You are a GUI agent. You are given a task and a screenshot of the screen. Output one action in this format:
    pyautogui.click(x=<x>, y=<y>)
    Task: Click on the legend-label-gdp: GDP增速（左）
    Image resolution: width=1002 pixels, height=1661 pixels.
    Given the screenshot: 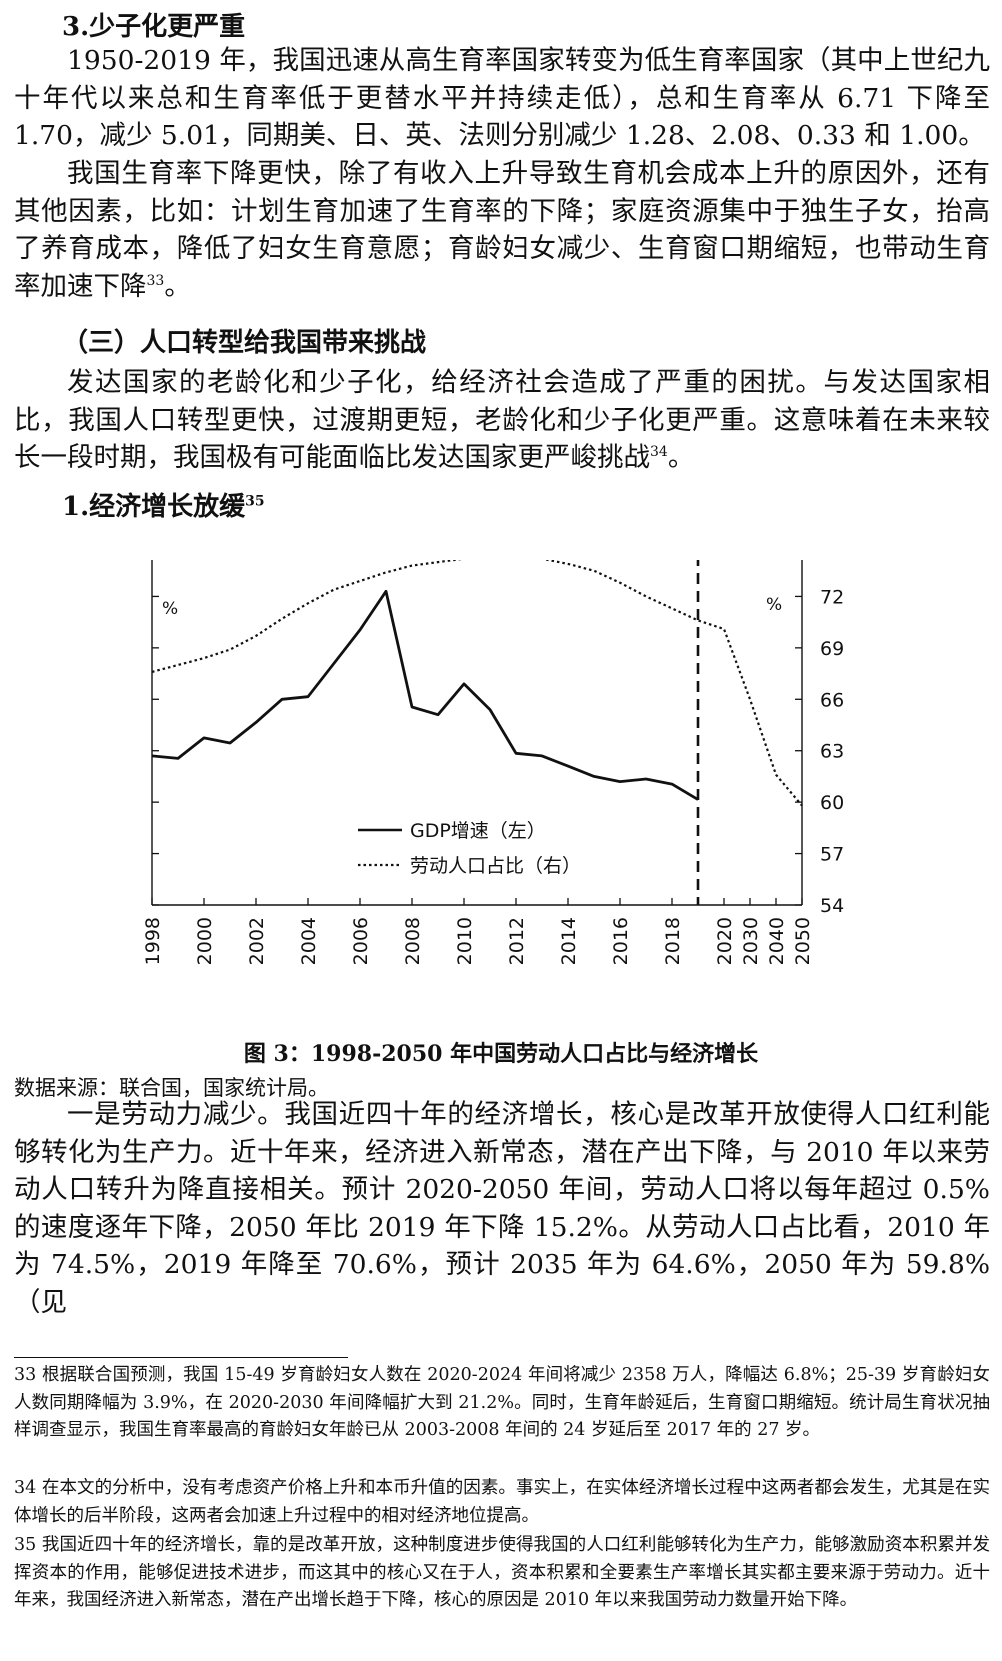 What is the action you would take?
    pyautogui.click(x=478, y=831)
    